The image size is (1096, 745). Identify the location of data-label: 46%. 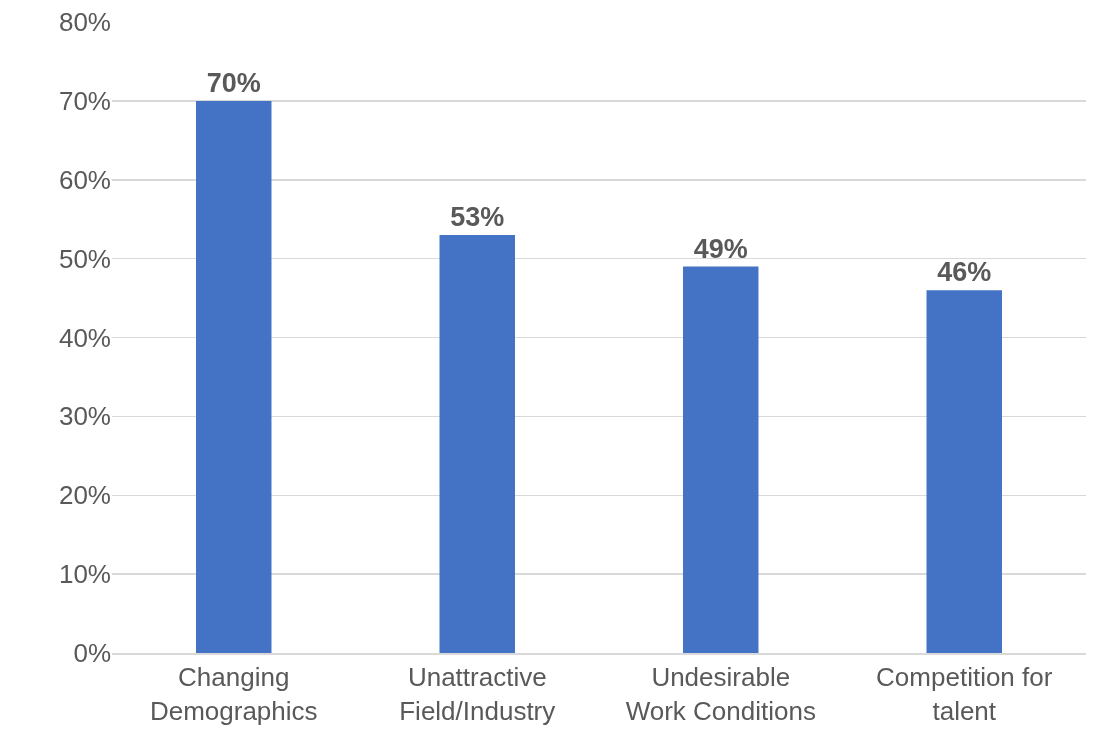
(964, 272).